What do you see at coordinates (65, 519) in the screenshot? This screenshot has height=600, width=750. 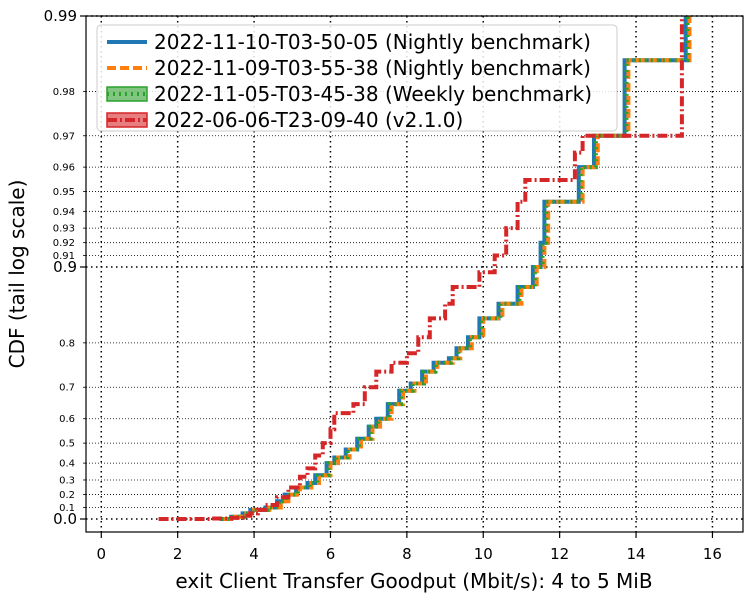 I see `y-tick-label-major: 0.0` at bounding box center [65, 519].